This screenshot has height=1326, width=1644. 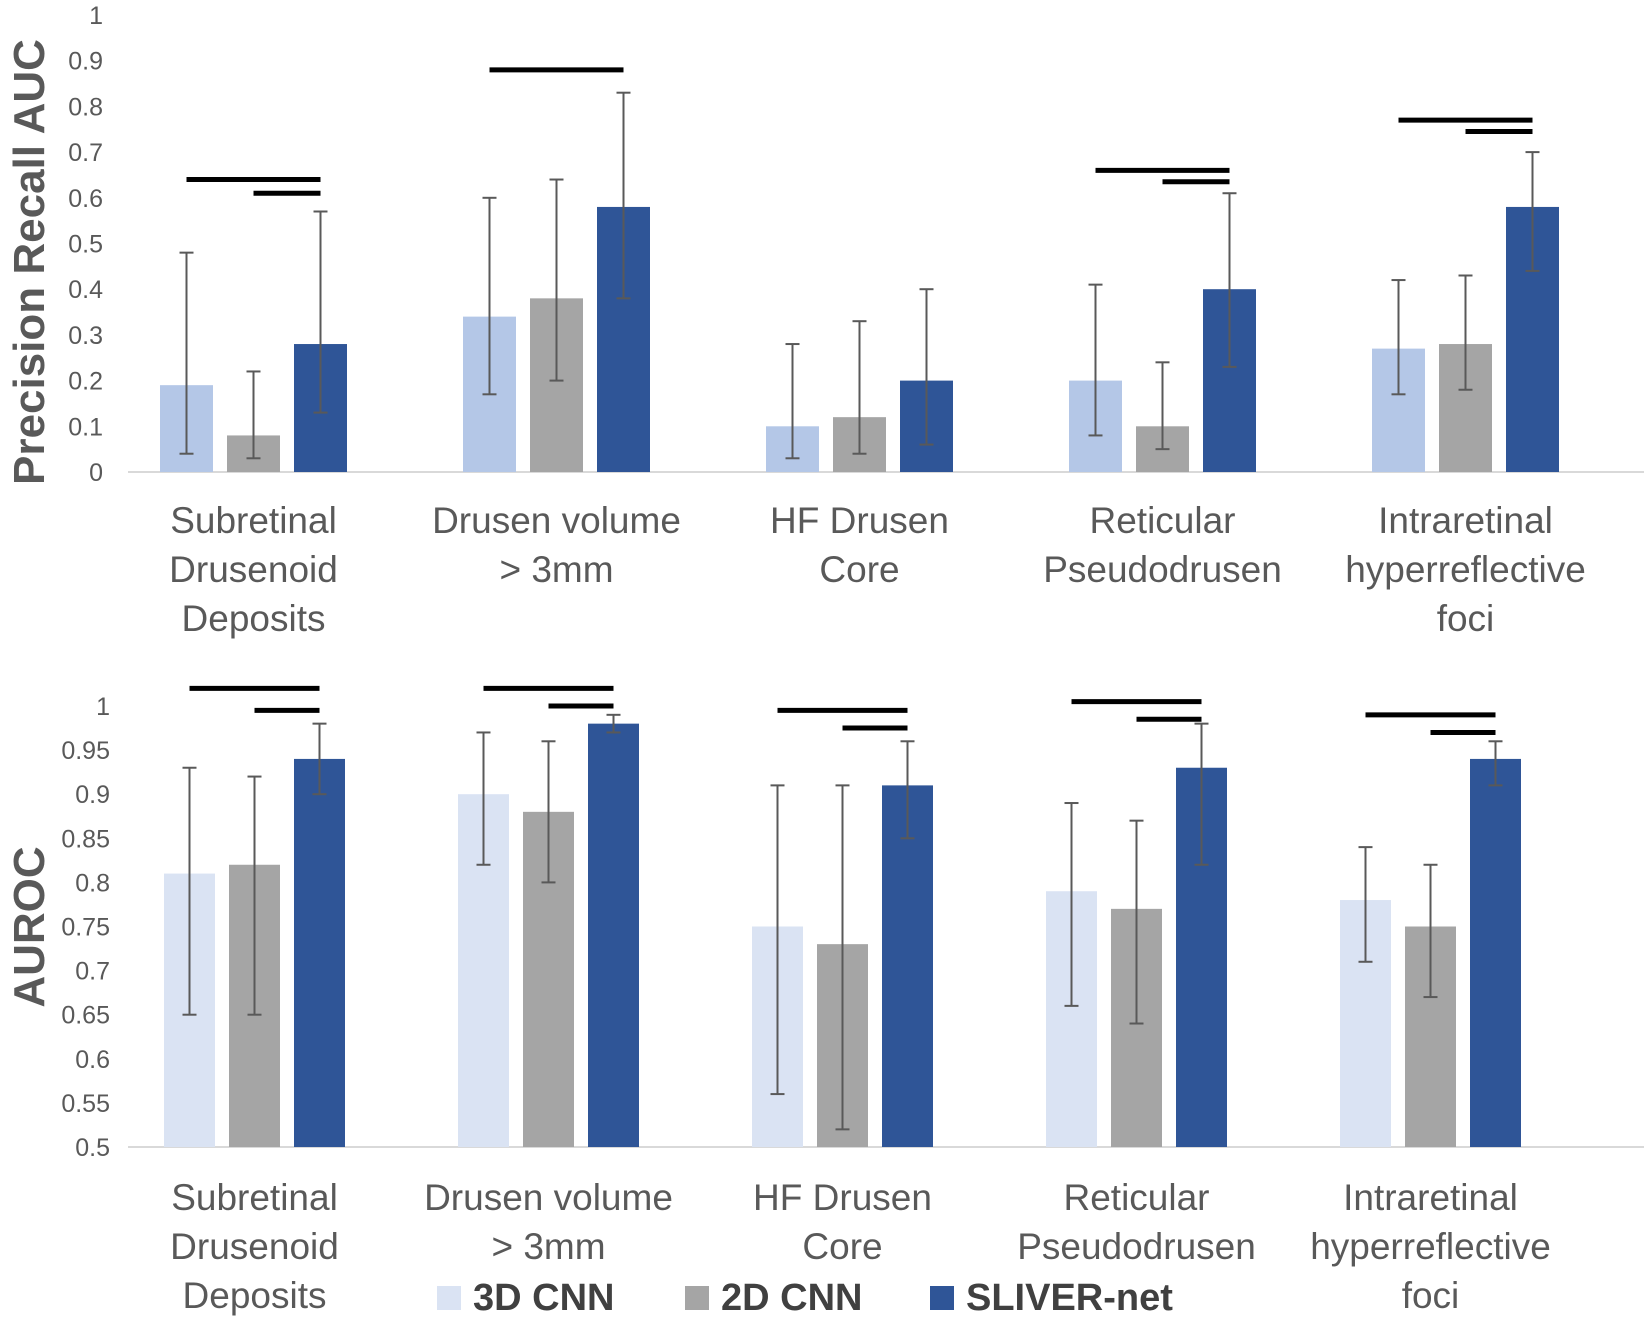 I want to click on auroc-ytick-label: 0.85, so click(x=85, y=839).